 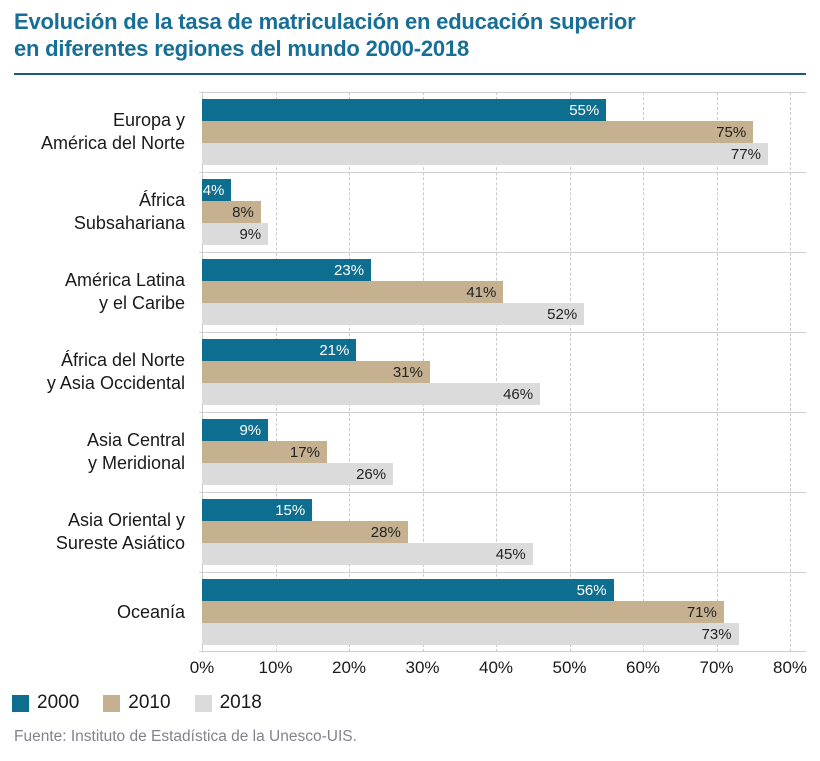 I want to click on region-bars-group: 21% 31% 46%, so click(x=496, y=372).